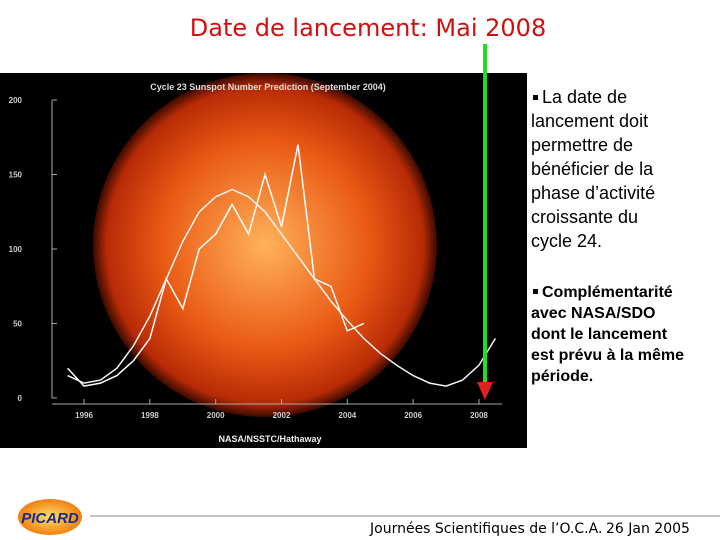  I want to click on y-tick-label: 150, so click(16, 175).